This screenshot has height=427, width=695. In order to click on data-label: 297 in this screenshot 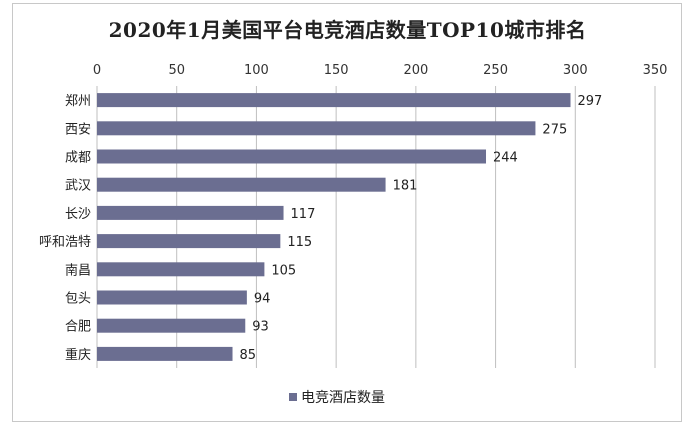, I will do `click(590, 101)`.